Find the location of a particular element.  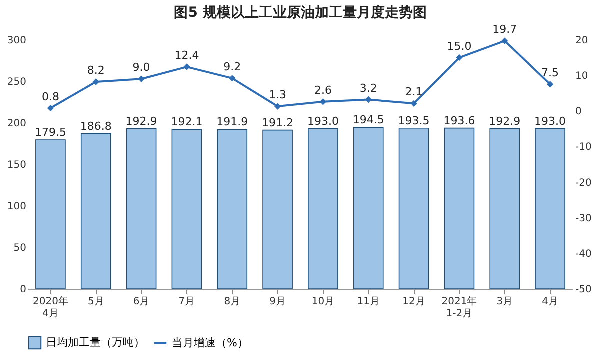

data-label: 8.2 is located at coordinates (96, 70).